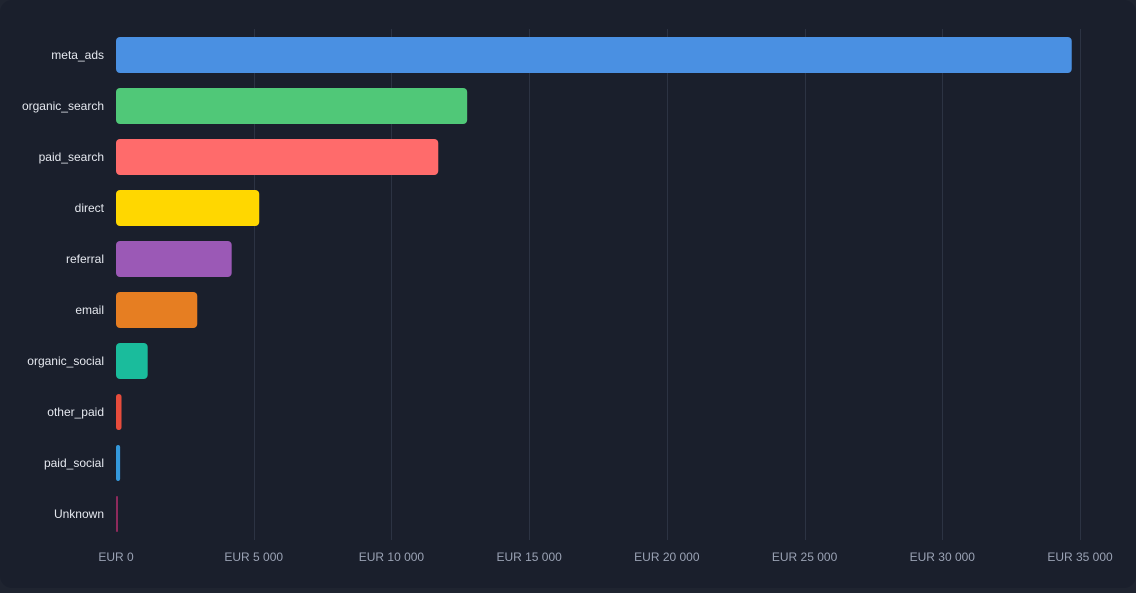  I want to click on bar-email, so click(157, 310).